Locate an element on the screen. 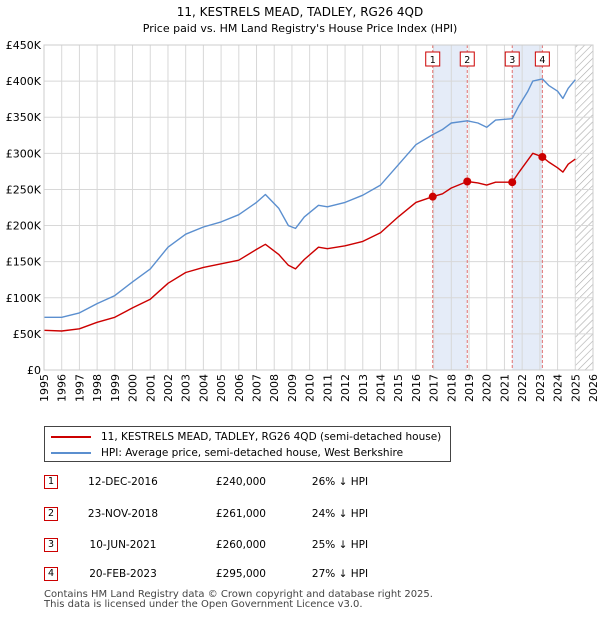  x-tick-label: 2024 is located at coordinates (558, 388).